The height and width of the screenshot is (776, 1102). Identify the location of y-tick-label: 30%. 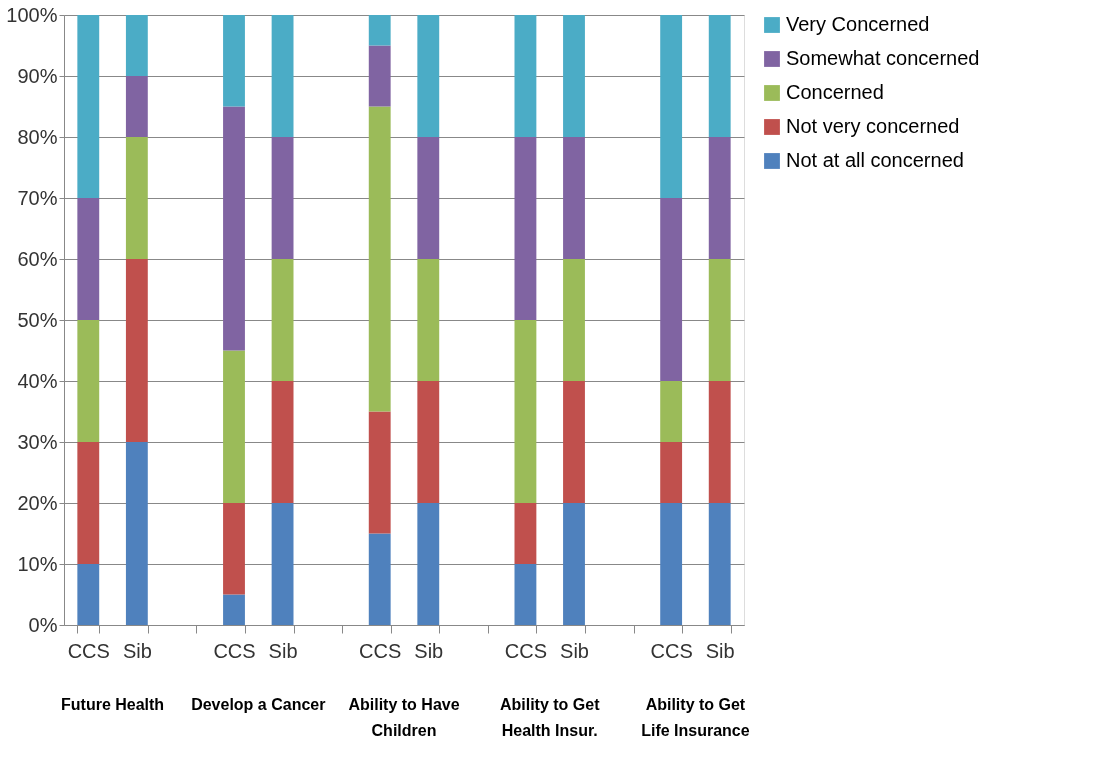
(37, 441).